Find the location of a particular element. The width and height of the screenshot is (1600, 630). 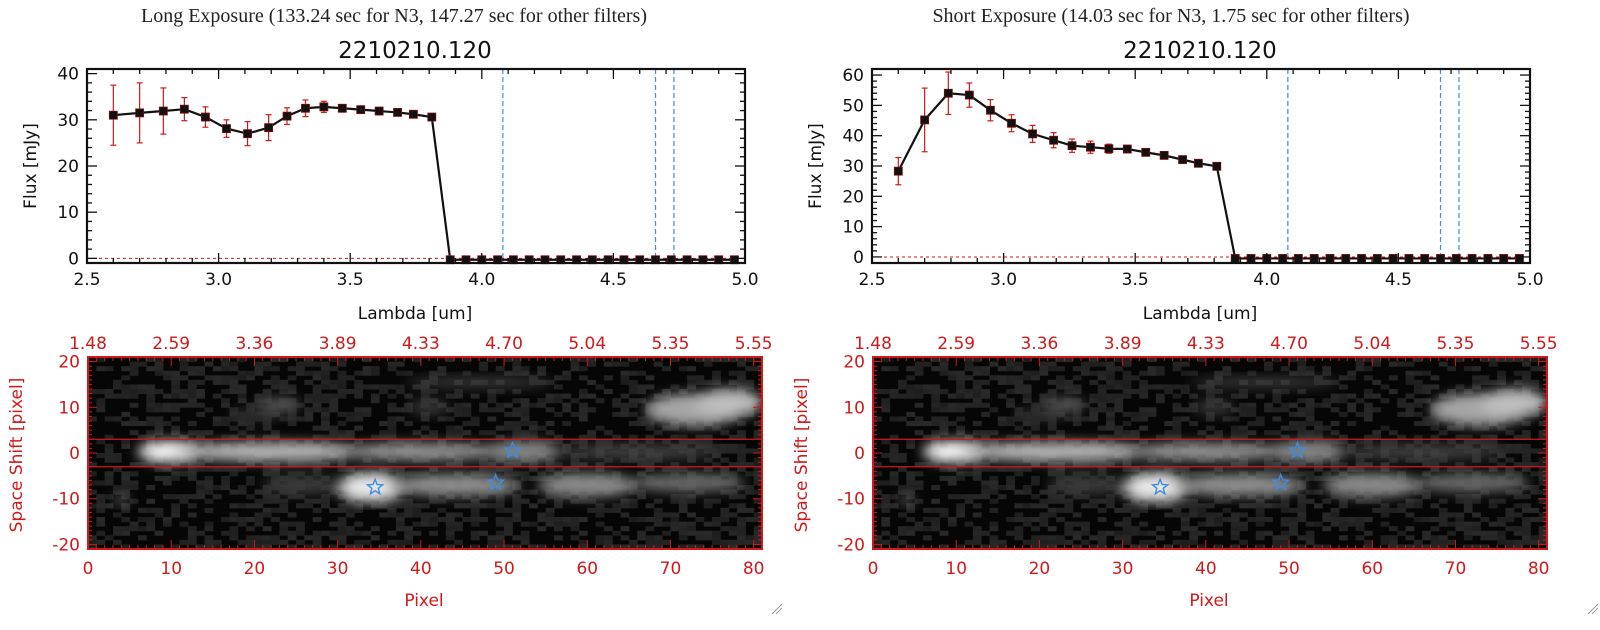

long-image-ytick-label: 0 is located at coordinates (74, 454).